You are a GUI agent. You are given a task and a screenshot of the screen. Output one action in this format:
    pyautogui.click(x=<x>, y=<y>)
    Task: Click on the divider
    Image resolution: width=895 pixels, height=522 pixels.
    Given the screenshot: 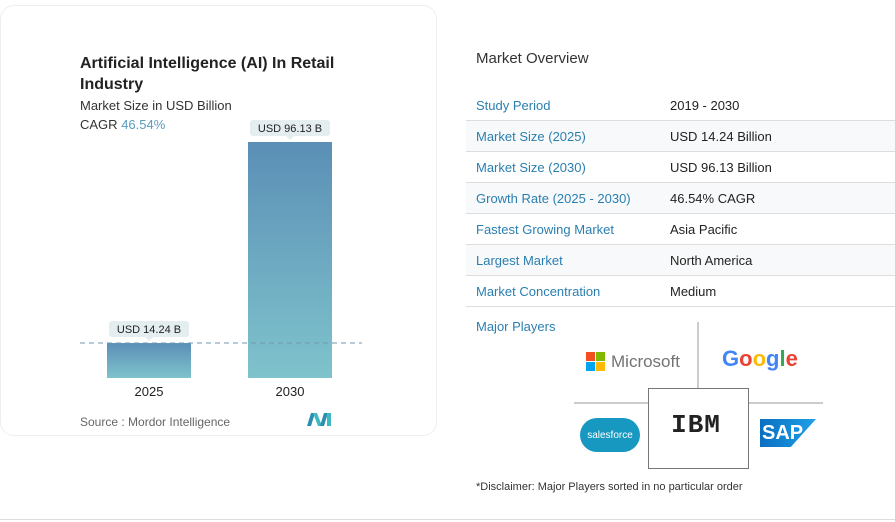 What is the action you would take?
    pyautogui.click(x=447, y=519)
    